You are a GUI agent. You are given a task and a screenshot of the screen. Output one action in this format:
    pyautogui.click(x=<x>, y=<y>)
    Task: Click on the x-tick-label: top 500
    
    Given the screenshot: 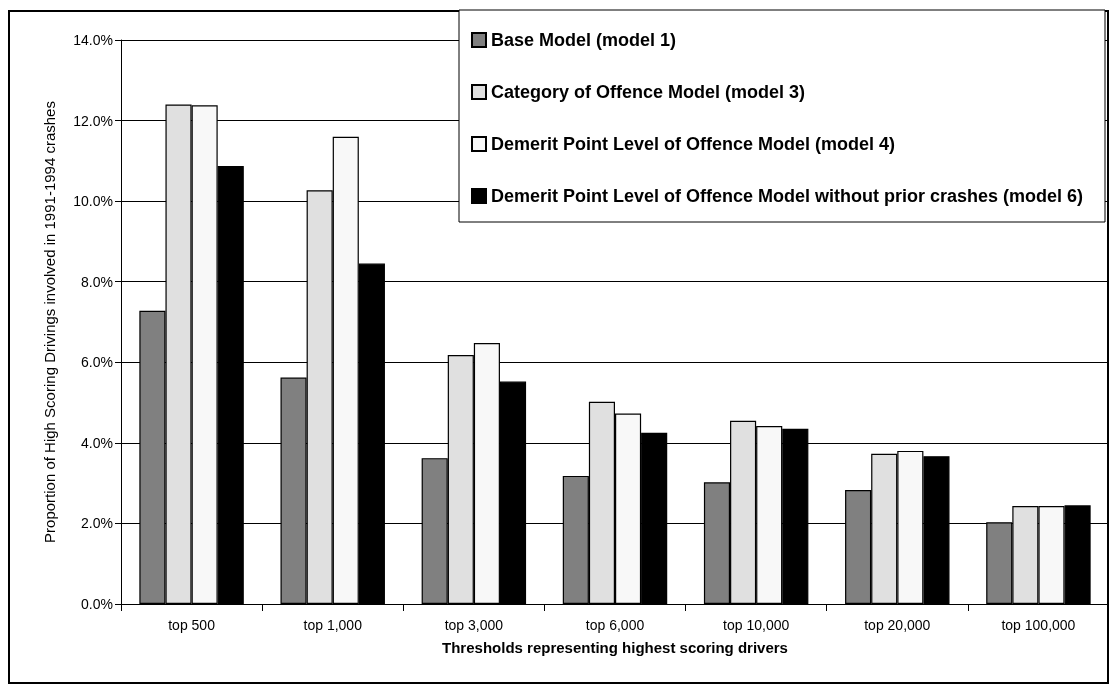 What is the action you would take?
    pyautogui.click(x=192, y=625)
    